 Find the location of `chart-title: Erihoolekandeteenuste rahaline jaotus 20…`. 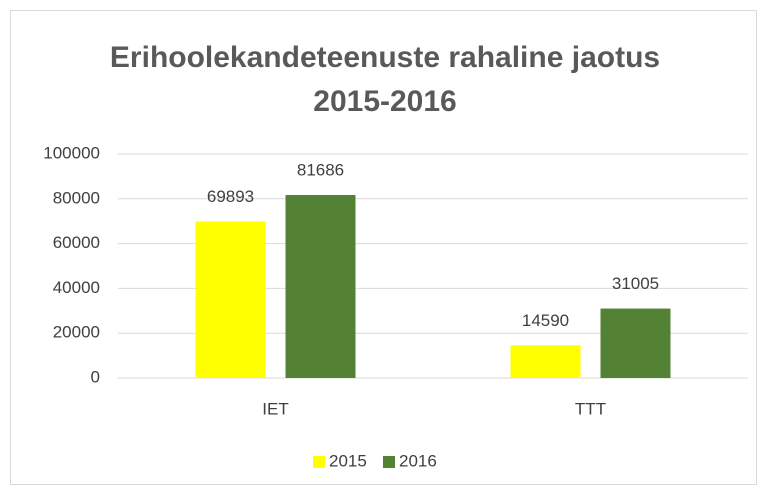

chart-title: Erihoolekandeteenuste rahaline jaotus 20… is located at coordinates (385, 79).